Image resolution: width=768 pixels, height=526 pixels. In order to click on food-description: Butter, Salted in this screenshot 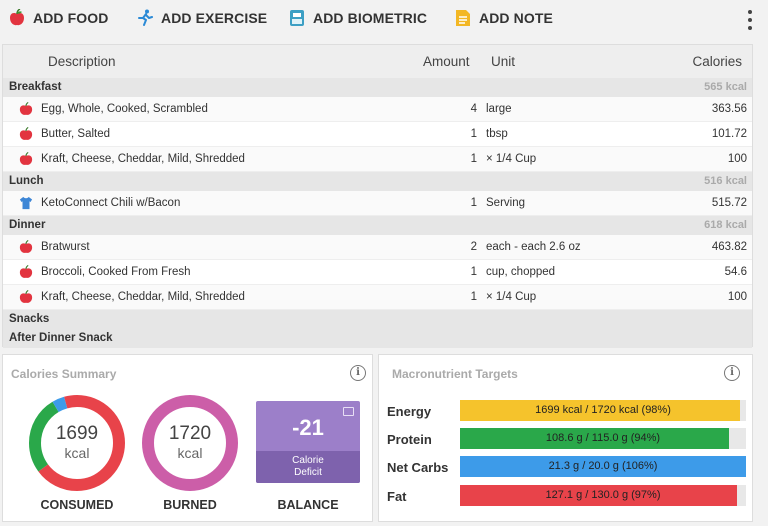, I will do `click(76, 134)`.